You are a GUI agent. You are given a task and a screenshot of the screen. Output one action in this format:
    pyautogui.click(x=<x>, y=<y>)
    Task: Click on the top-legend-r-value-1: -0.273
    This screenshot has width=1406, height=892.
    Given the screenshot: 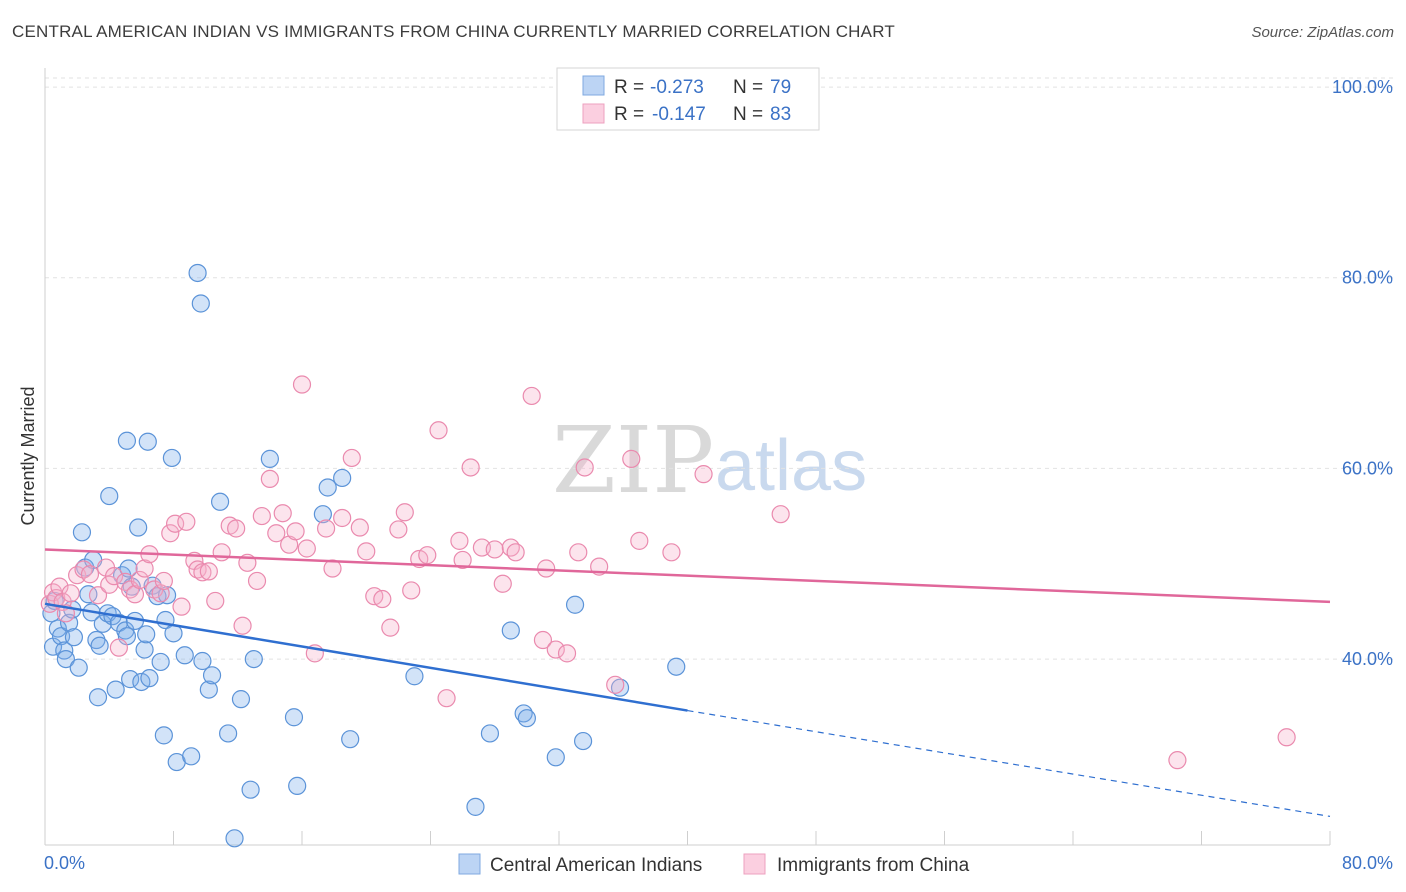 What is the action you would take?
    pyautogui.click(x=677, y=87)
    